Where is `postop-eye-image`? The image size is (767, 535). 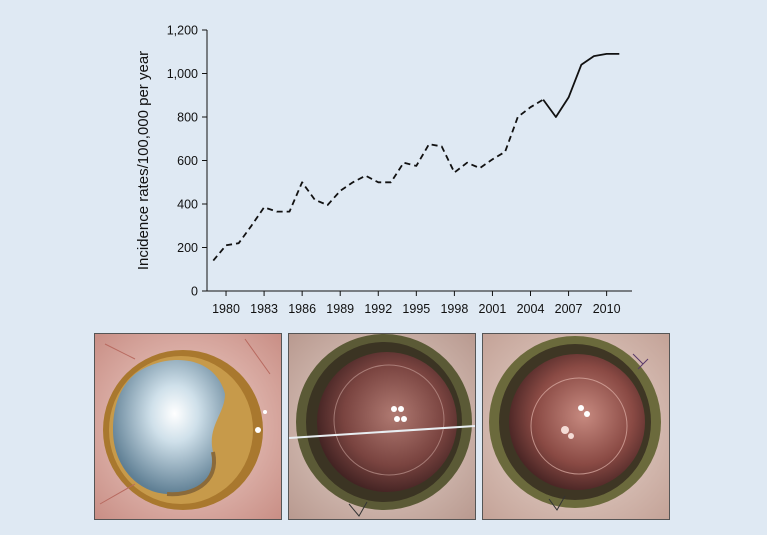 postop-eye-image is located at coordinates (576, 426).